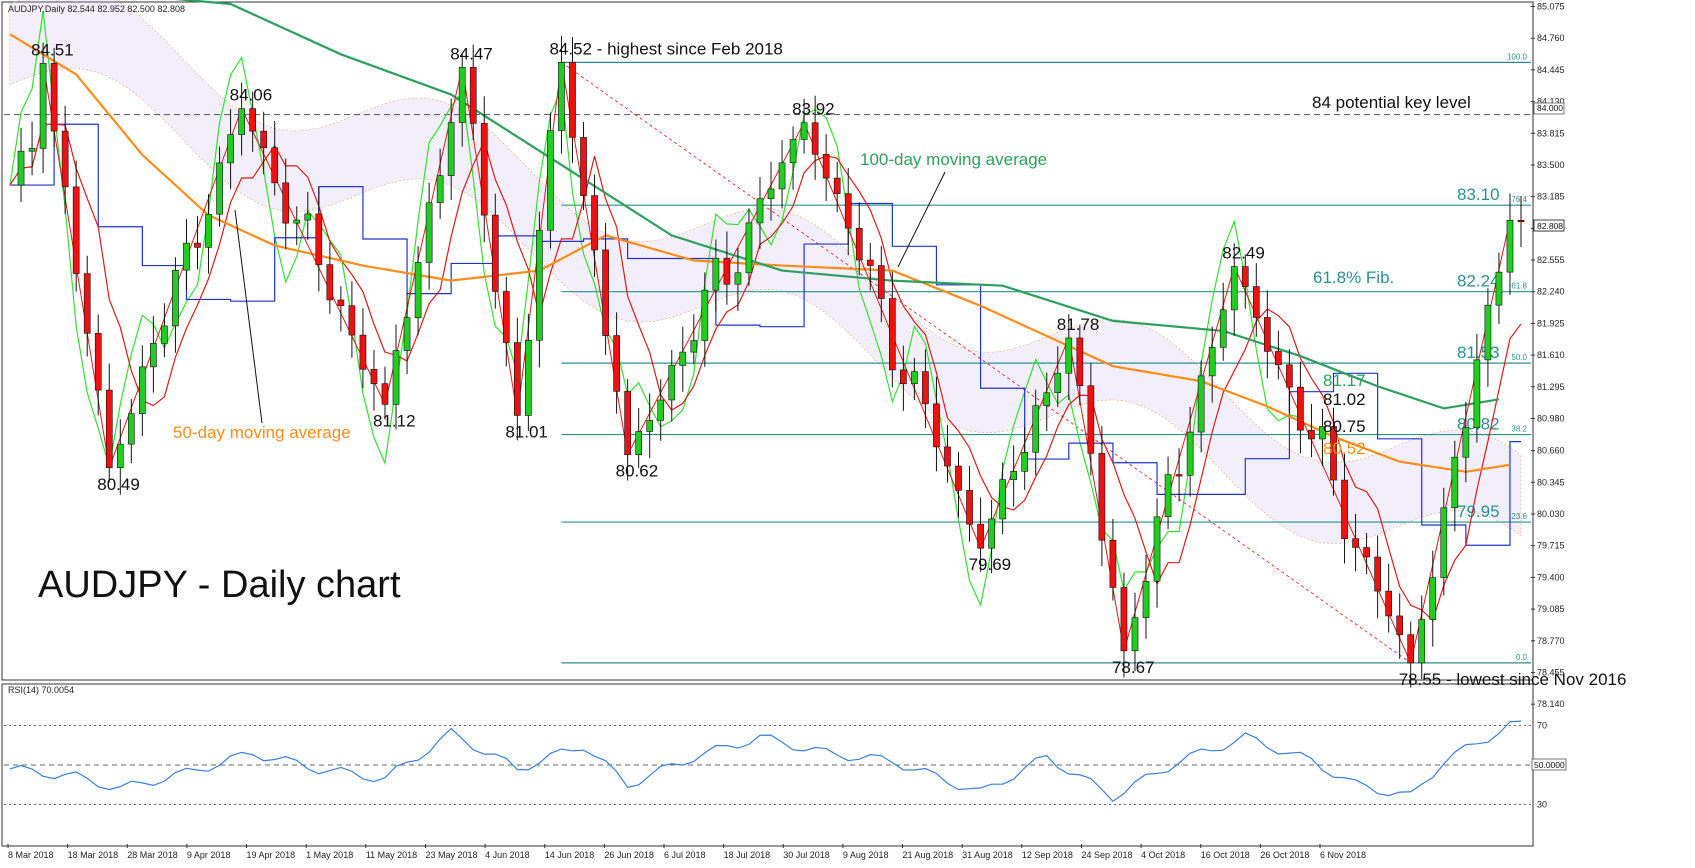 The width and height of the screenshot is (1695, 868). What do you see at coordinates (96, 9) in the screenshot?
I see `symbol-header: AUDJPY,Daily 82.544 82.952 82.500 82.808` at bounding box center [96, 9].